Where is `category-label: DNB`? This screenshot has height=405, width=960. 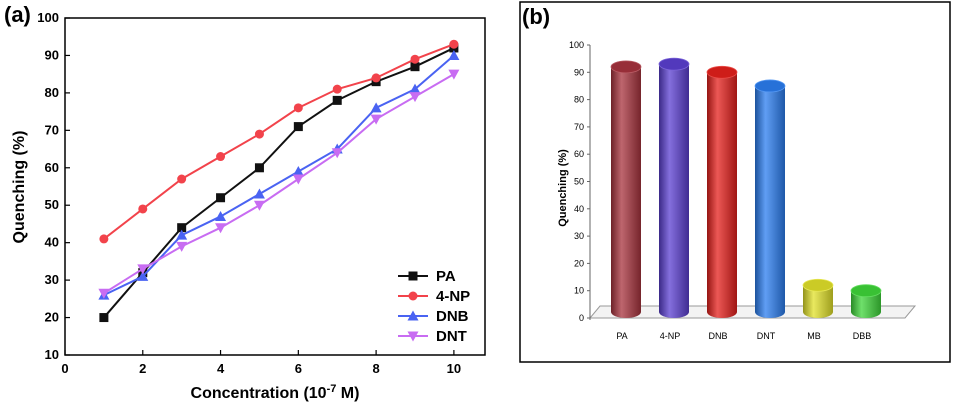
category-label: DNB is located at coordinates (717, 336).